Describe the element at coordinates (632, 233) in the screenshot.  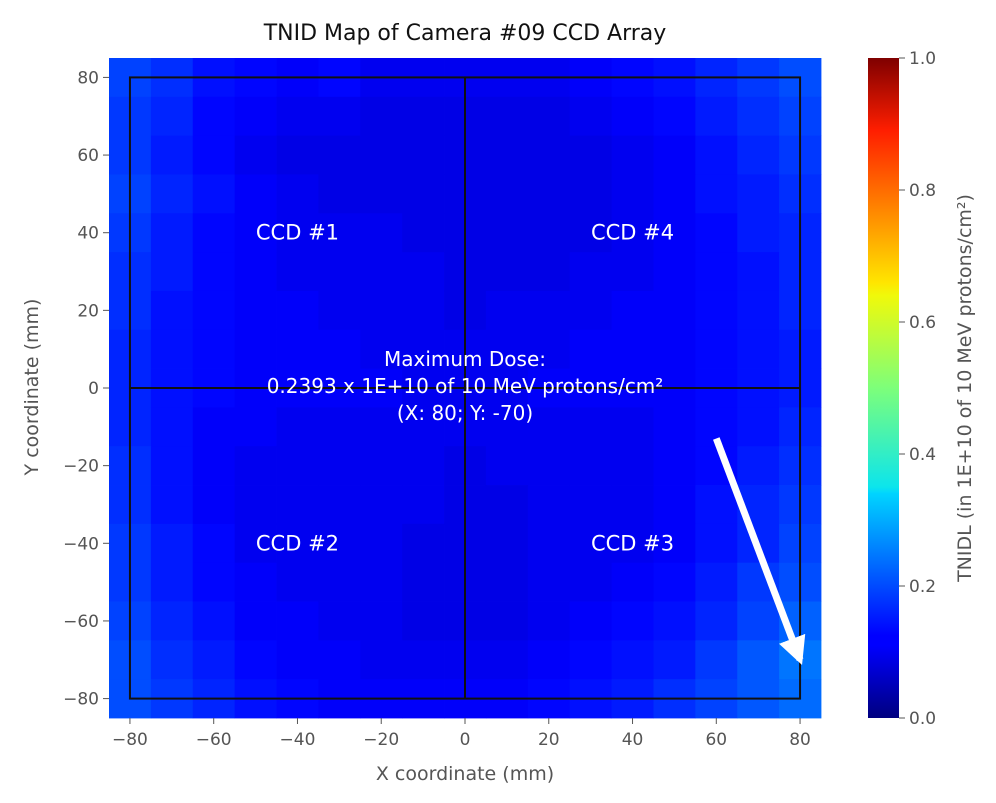
I see `ccd-label: CCD #4` at that location.